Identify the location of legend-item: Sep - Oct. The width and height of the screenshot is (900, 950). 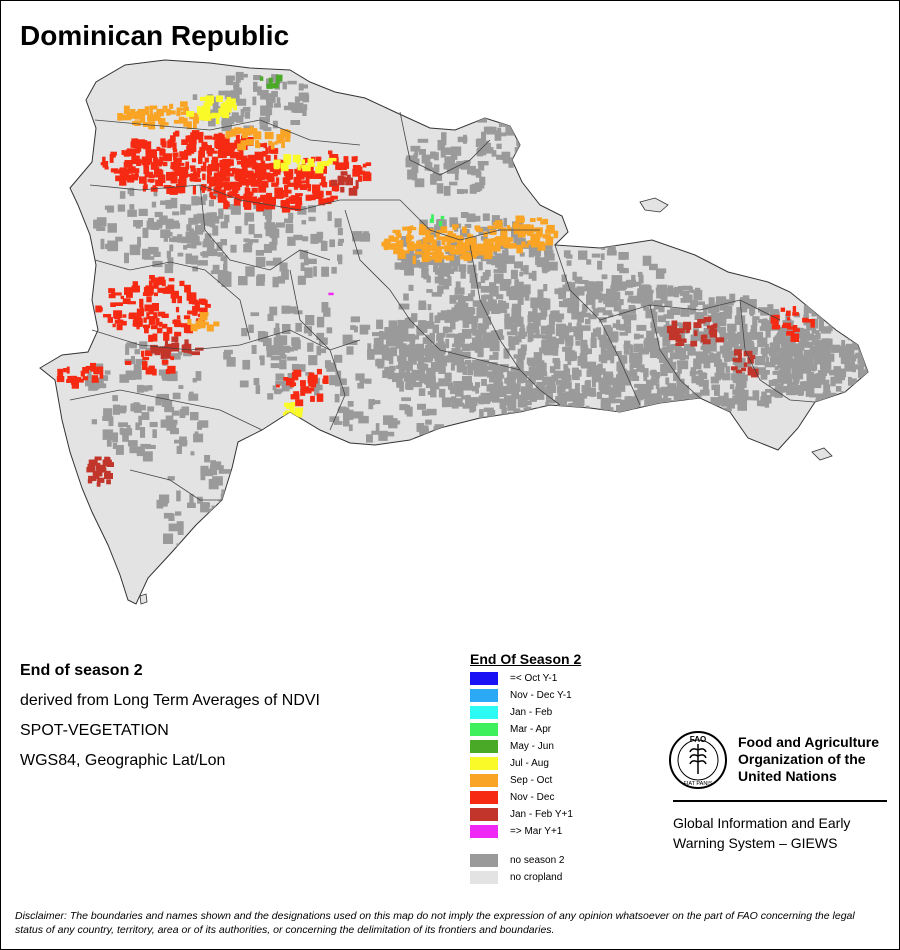
(550, 780).